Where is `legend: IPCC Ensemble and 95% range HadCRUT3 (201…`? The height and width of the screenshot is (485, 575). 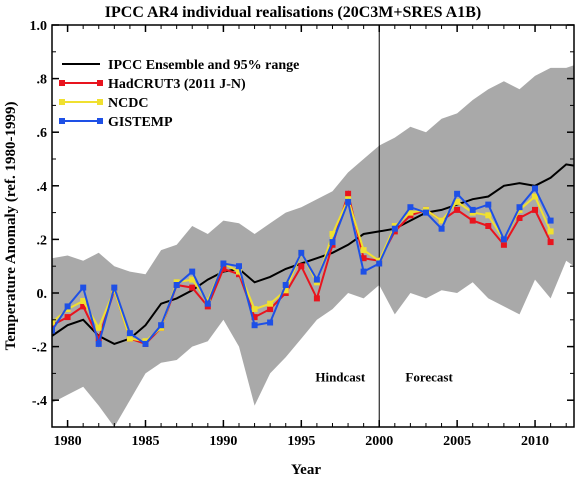 legend: IPCC Ensemble and 95% range HadCRUT3 (201… is located at coordinates (179, 94).